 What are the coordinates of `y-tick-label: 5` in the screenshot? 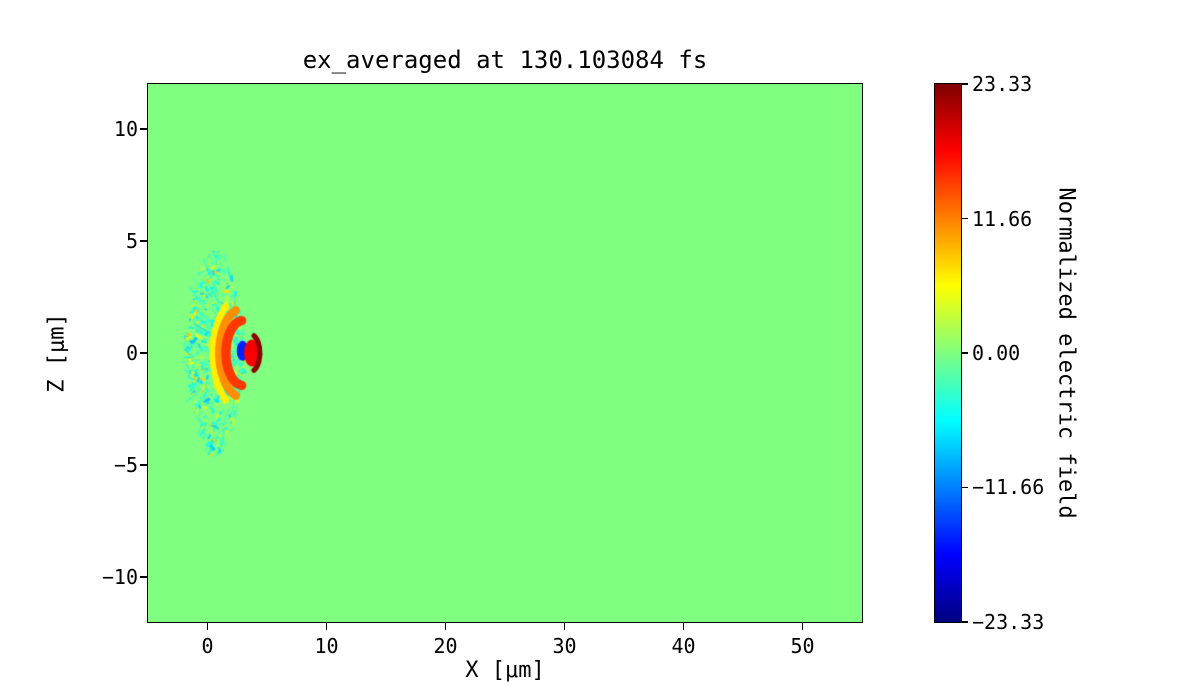 It's located at (131, 240).